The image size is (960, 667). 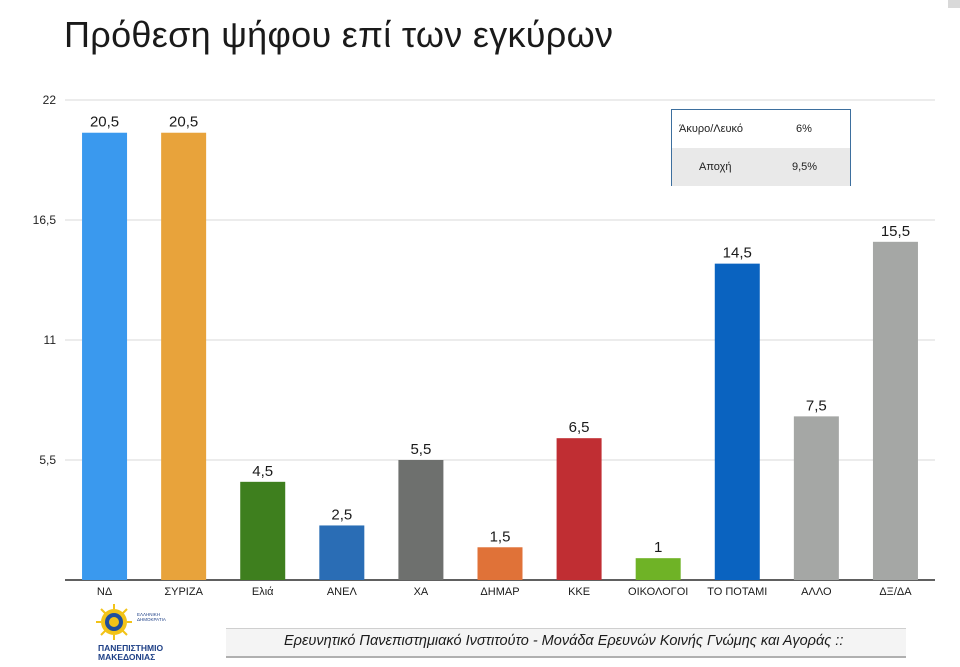 I want to click on x-tick-label: ΚΚΕ, so click(x=579, y=592).